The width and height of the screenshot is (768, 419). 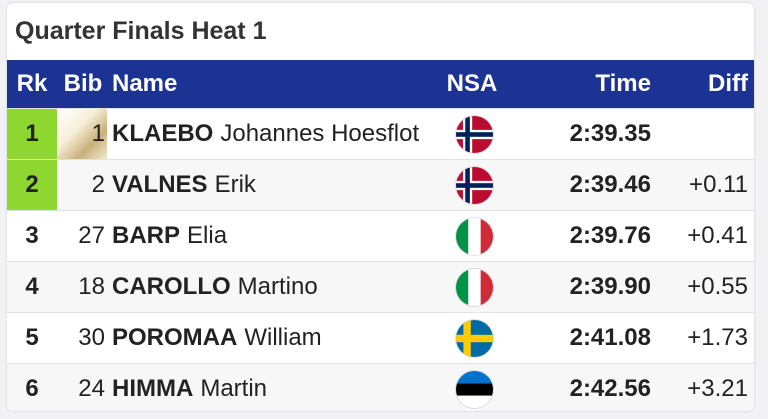 What do you see at coordinates (141, 31) in the screenshot?
I see `heat-title: Quarter Finals Heat 1` at bounding box center [141, 31].